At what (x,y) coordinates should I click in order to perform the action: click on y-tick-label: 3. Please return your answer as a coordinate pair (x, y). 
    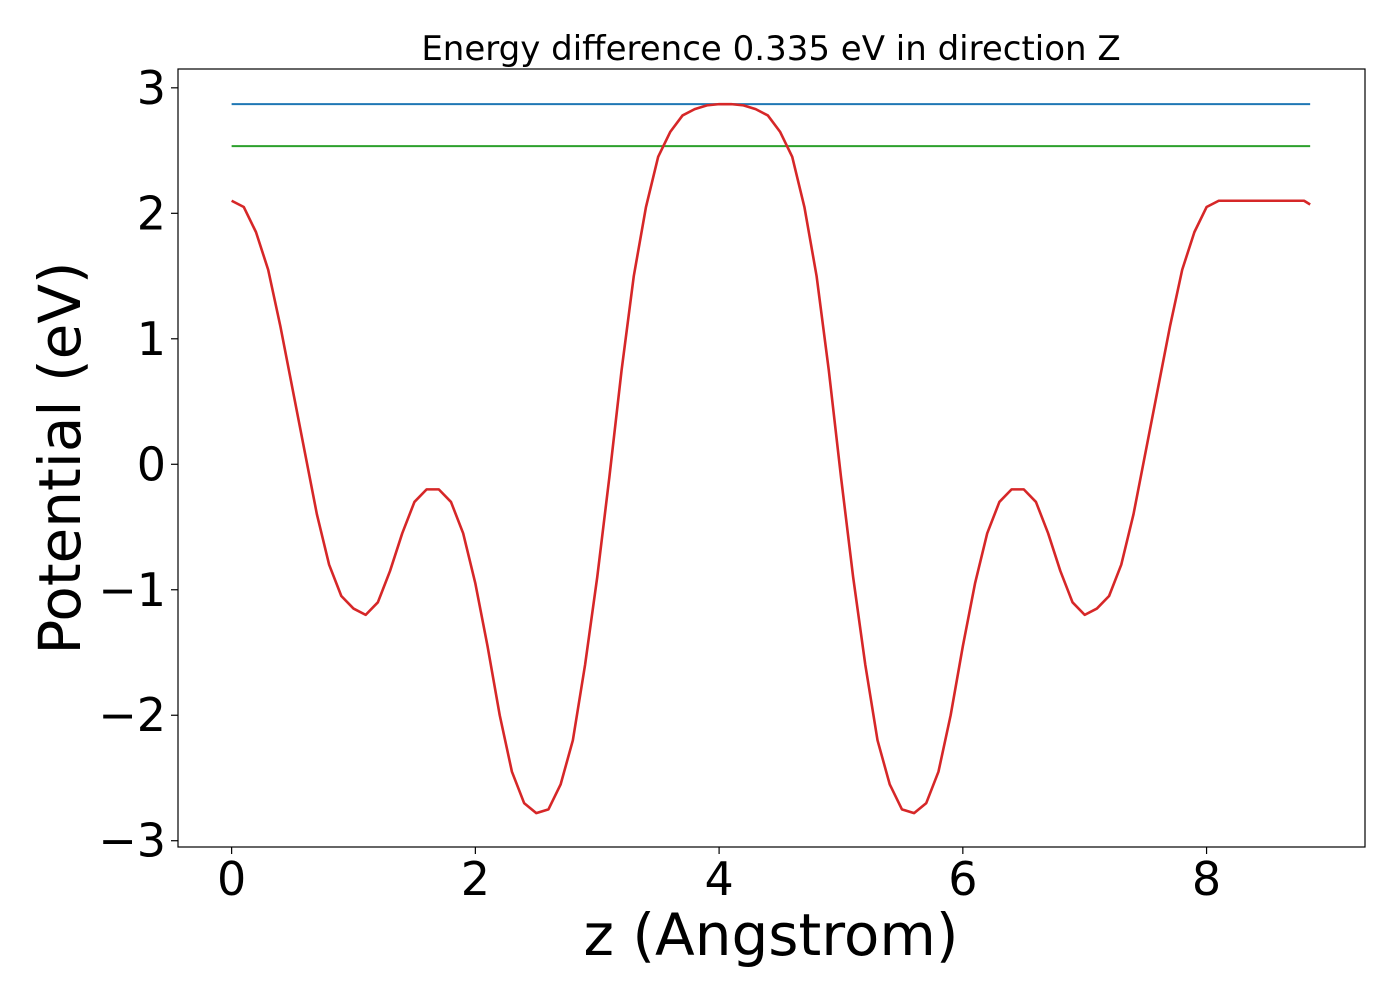
    Looking at the image, I should click on (151, 88).